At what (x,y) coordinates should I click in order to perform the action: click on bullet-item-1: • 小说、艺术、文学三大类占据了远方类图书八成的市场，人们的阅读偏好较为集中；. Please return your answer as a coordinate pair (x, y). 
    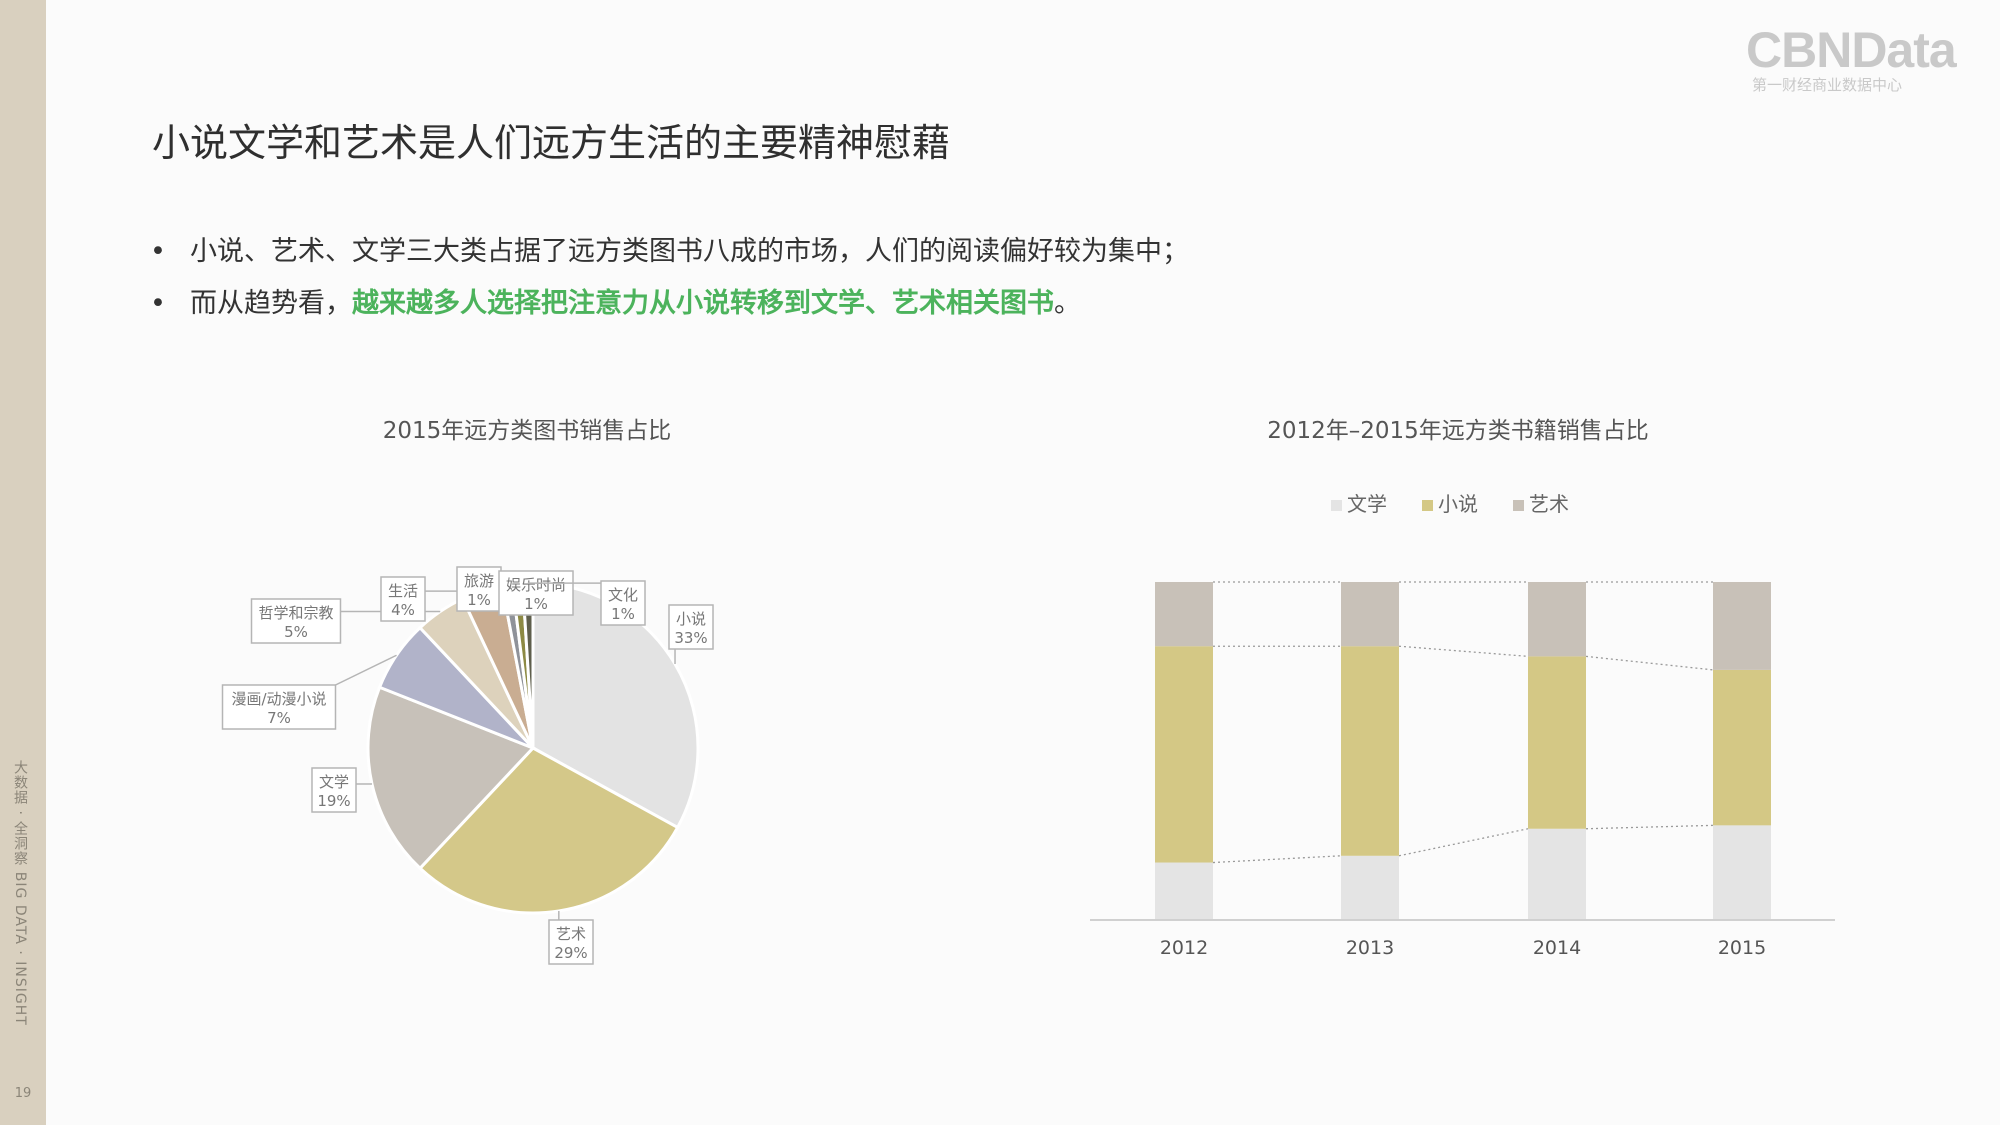
    Looking at the image, I should click on (669, 256).